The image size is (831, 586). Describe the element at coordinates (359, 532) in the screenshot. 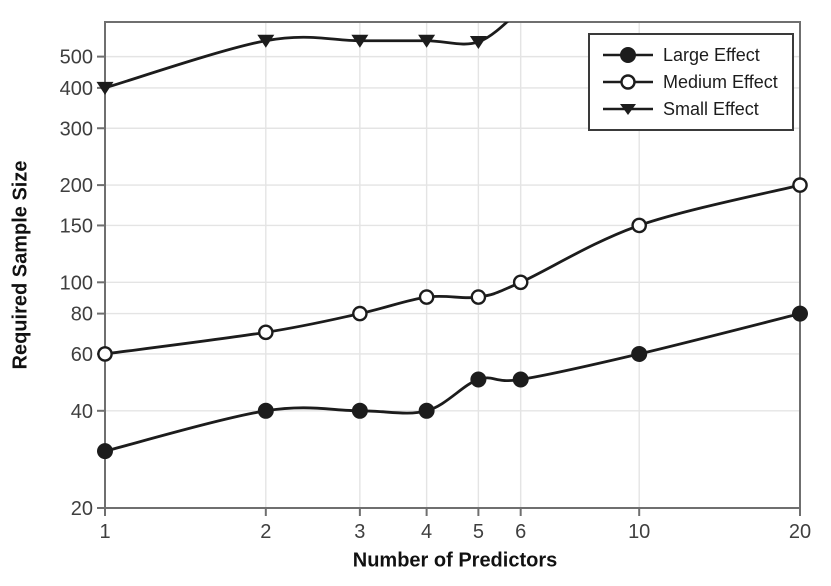

I see `x-tick-label: 3` at that location.